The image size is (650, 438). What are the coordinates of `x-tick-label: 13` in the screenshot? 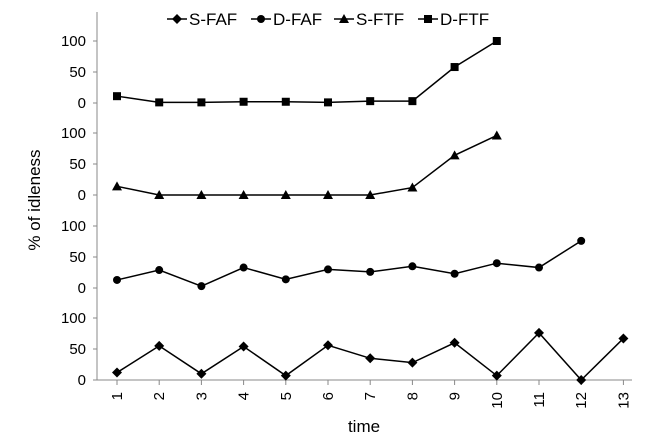 It's located at (623, 400).